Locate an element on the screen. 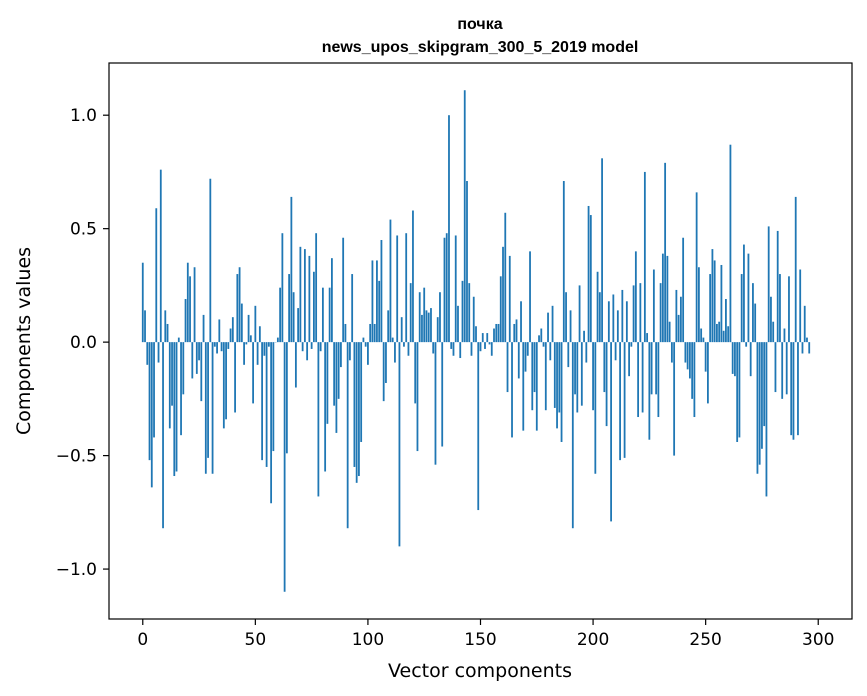 The height and width of the screenshot is (696, 867). x-tick-label: 250 is located at coordinates (705, 640).